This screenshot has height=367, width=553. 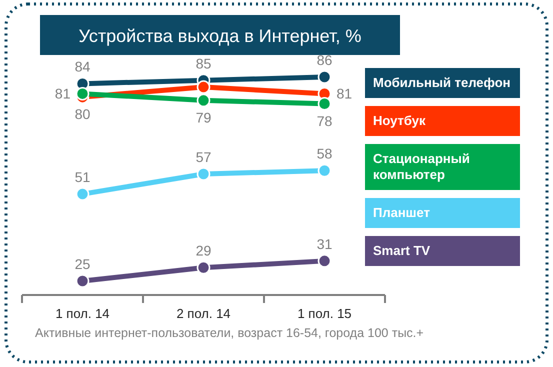 What do you see at coordinates (82, 66) in the screenshot?
I see `data-label: 84` at bounding box center [82, 66].